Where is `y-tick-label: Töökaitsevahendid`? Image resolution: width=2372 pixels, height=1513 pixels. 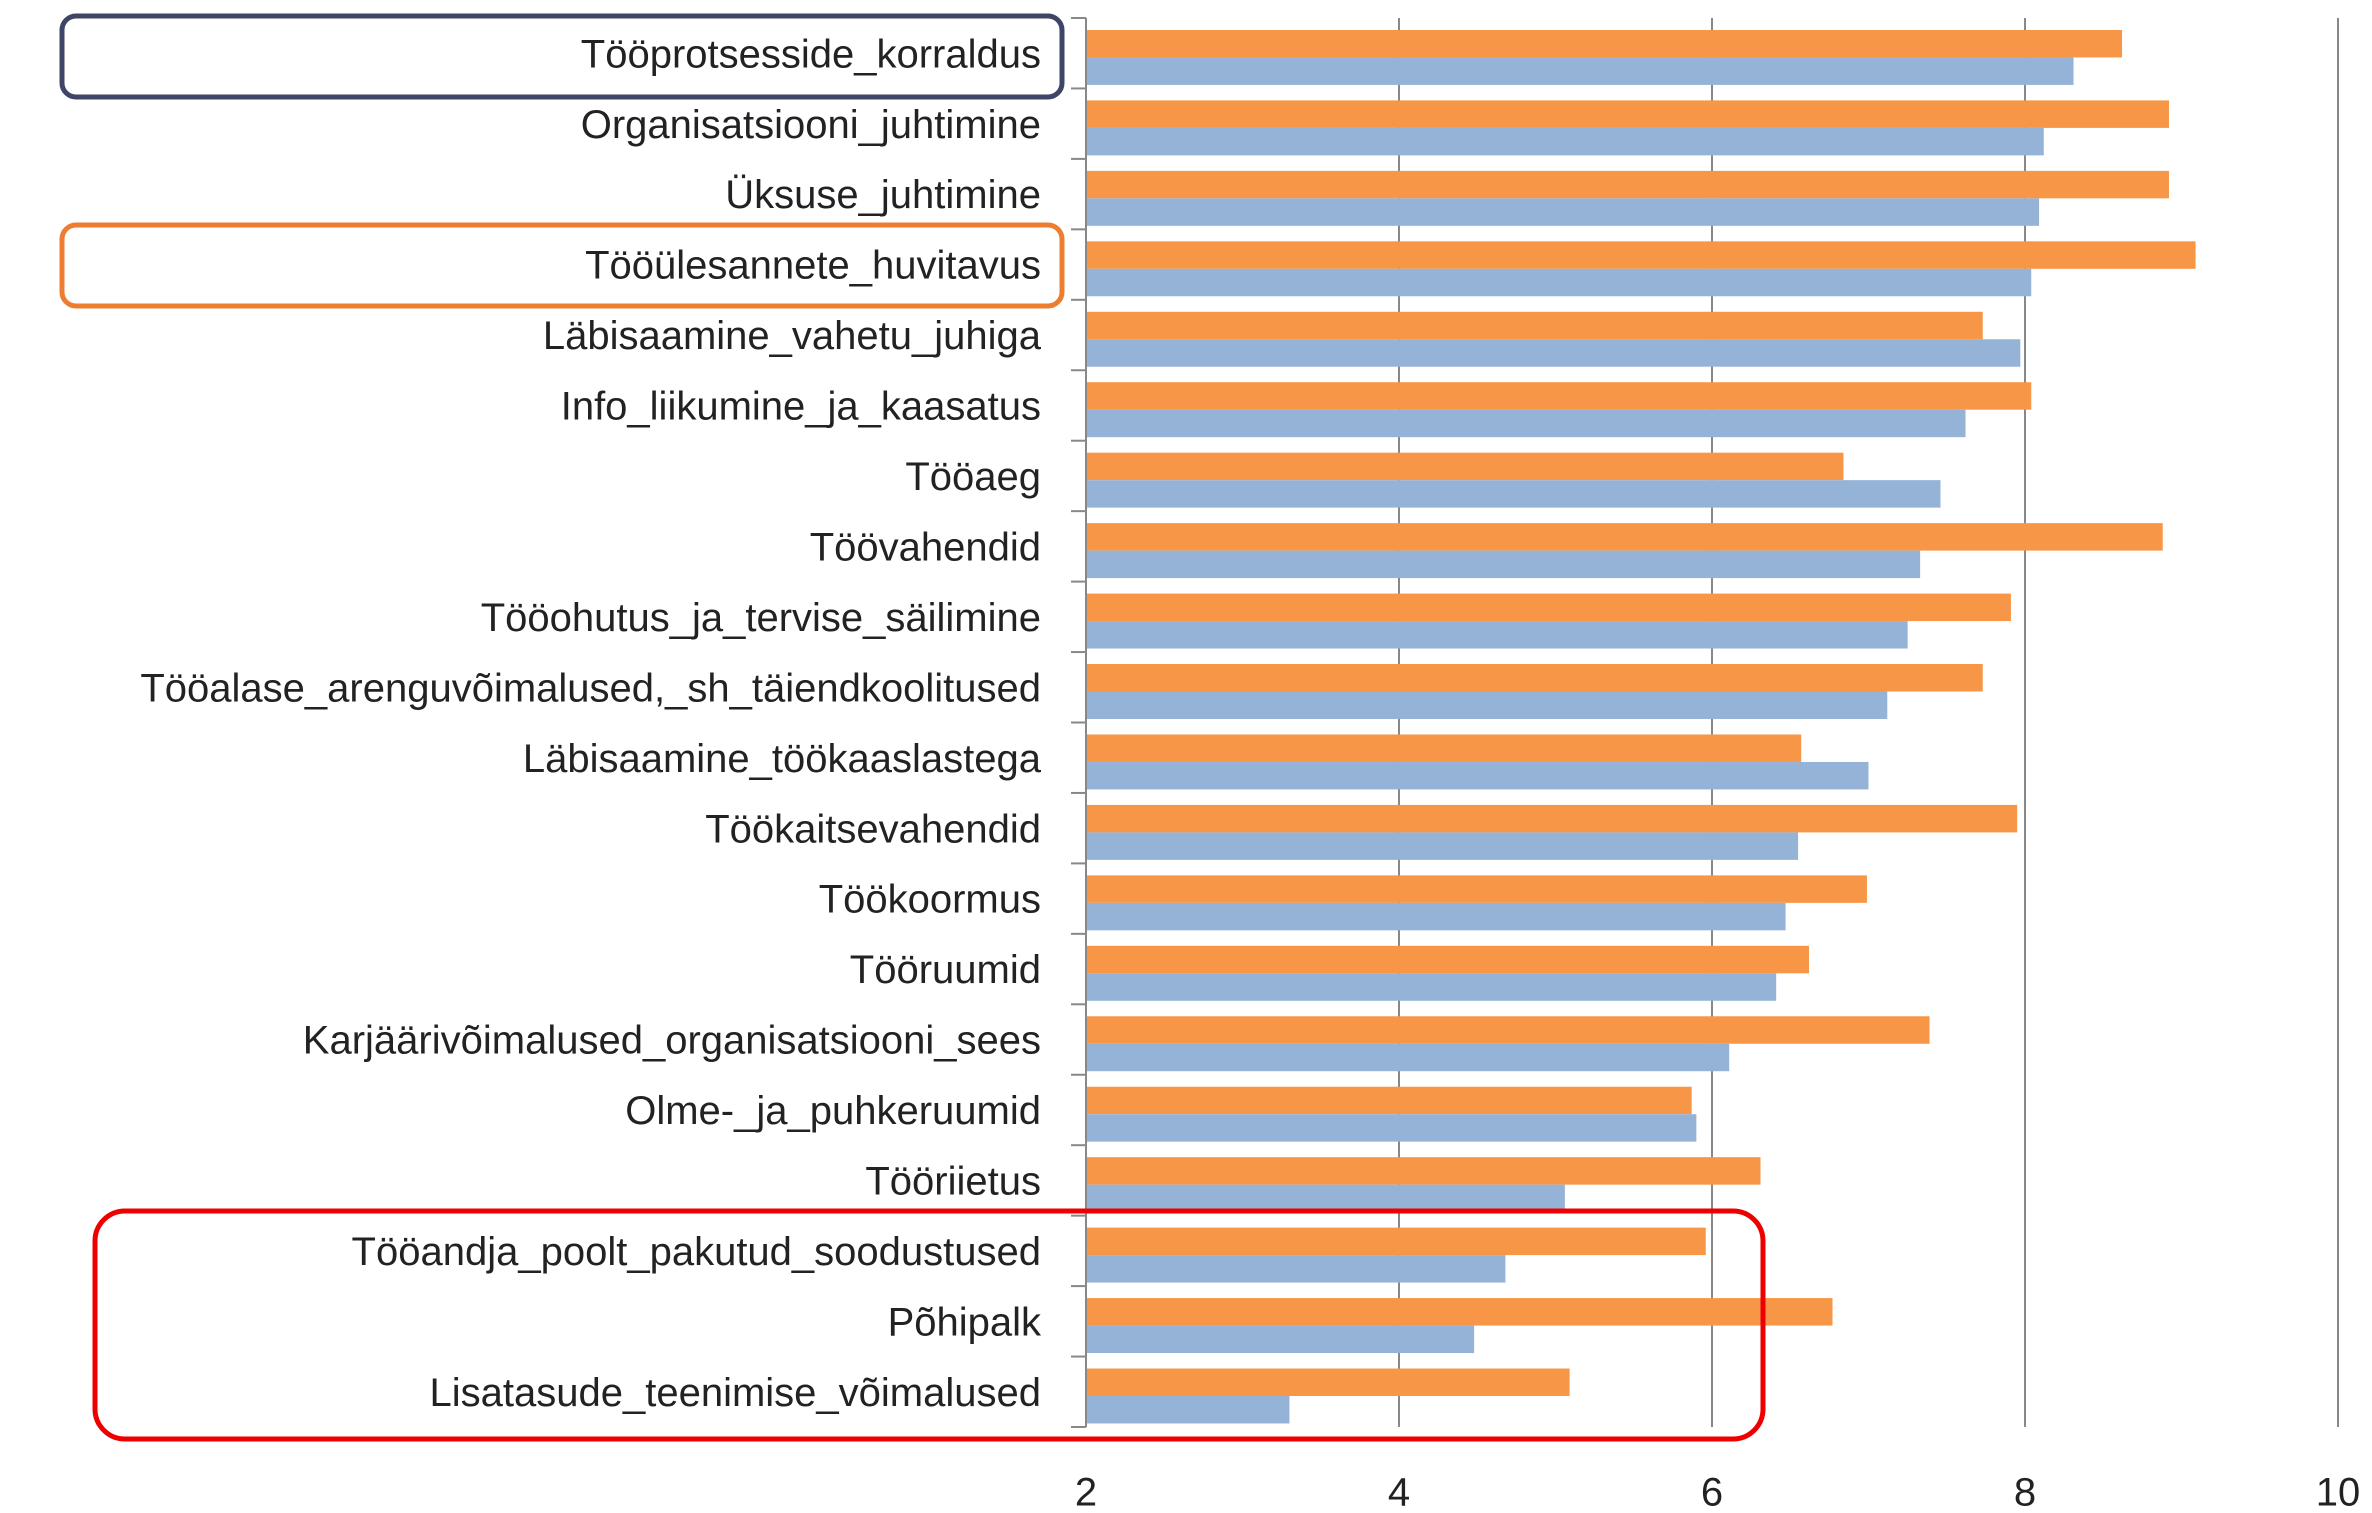
y-tick-label: Töökaitsevahendid is located at coordinates (873, 829).